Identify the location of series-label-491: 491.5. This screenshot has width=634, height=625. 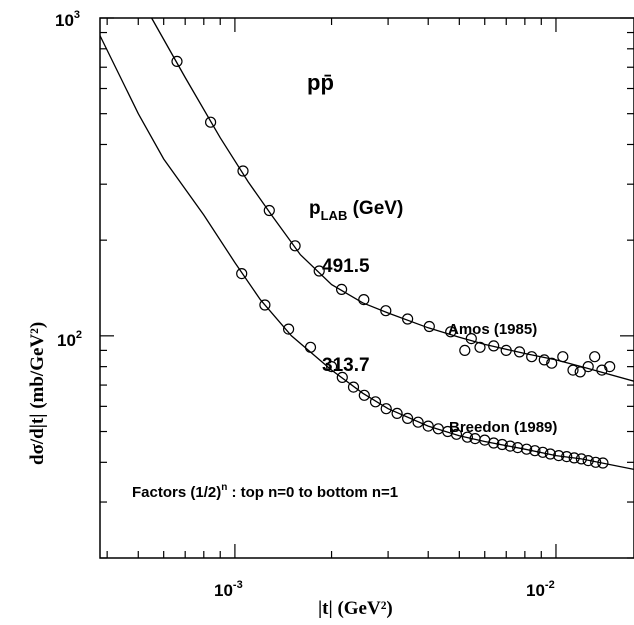
(346, 266).